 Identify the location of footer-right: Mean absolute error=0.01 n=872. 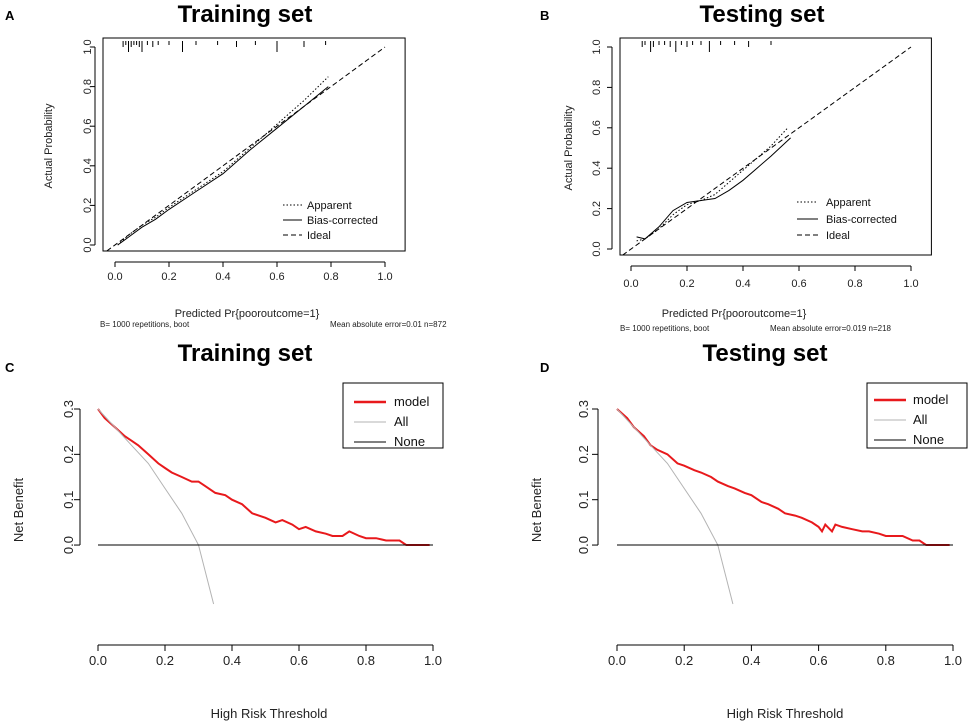
(388, 324).